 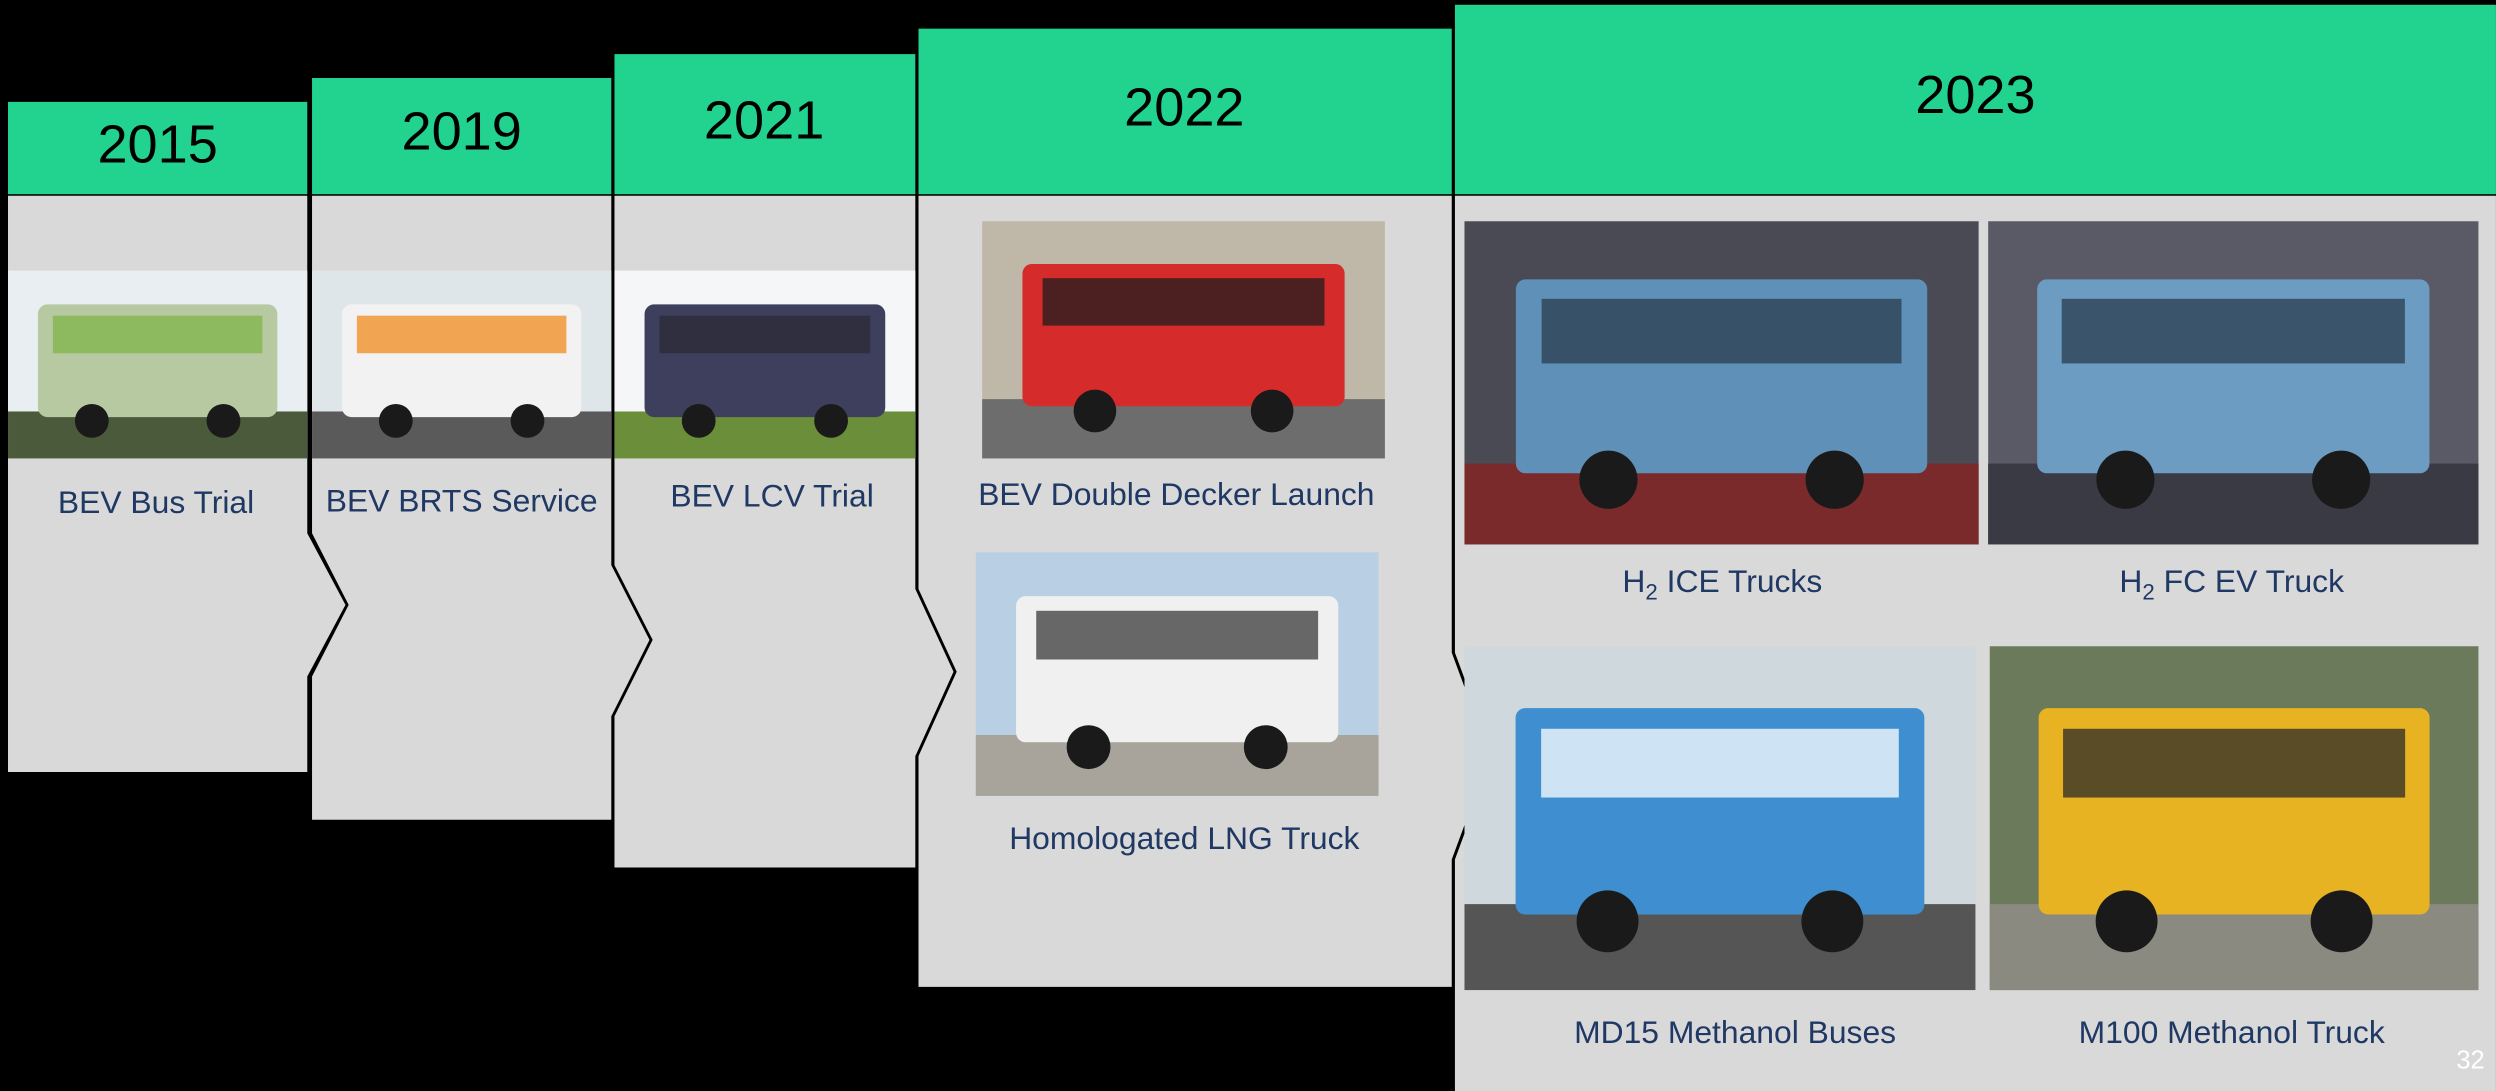 What do you see at coordinates (1176, 494) in the screenshot?
I see `item-label: BEV Double Decker Launch` at bounding box center [1176, 494].